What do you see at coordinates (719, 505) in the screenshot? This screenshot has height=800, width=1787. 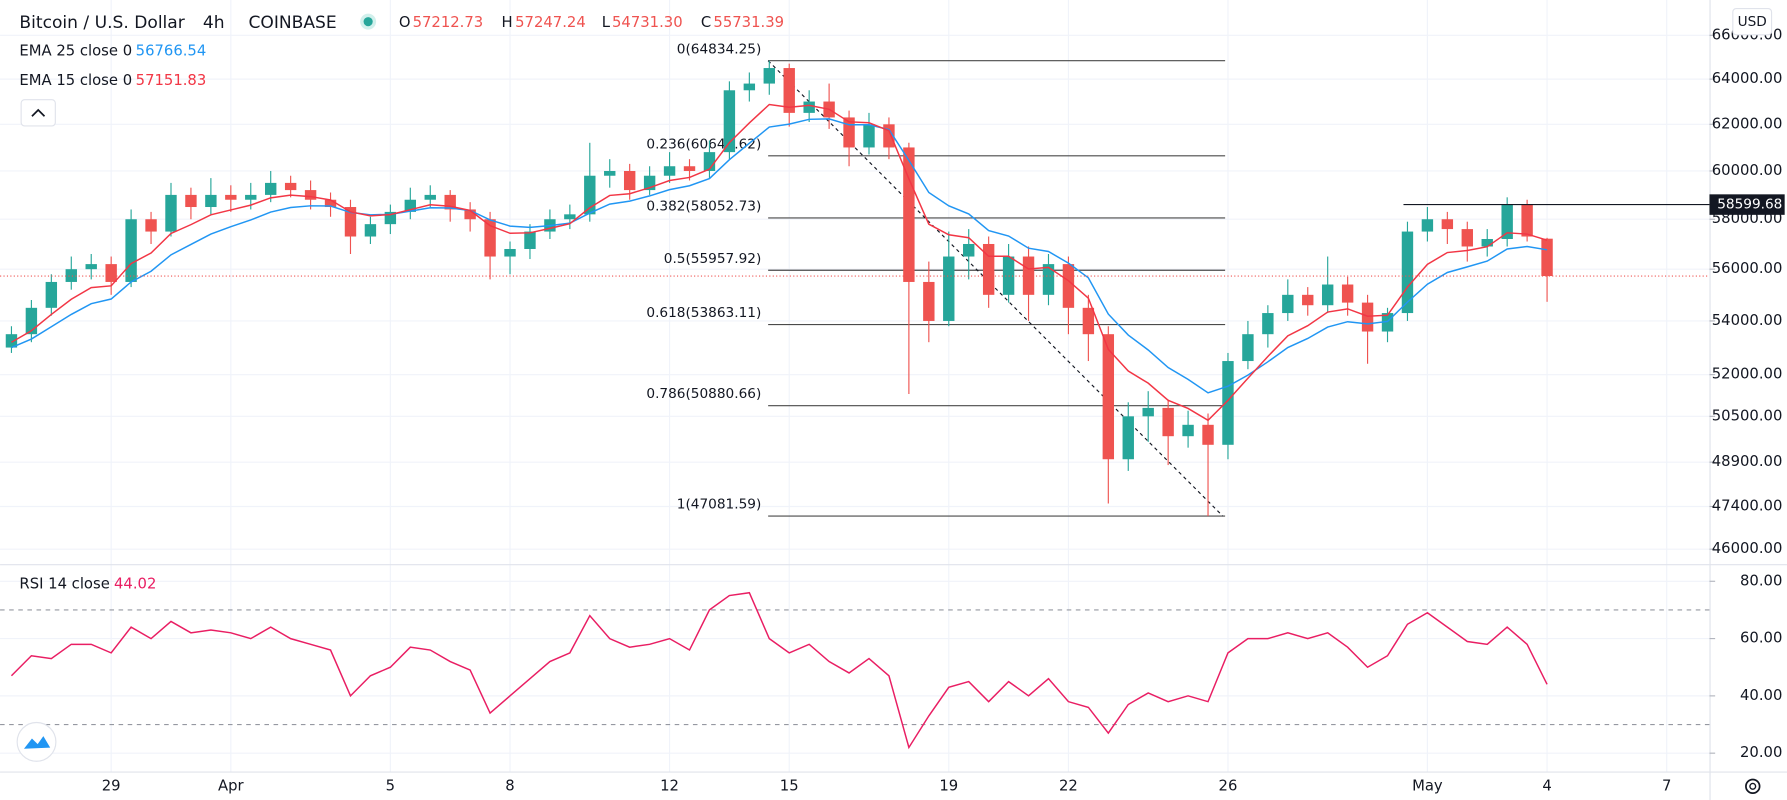 I see `fib-label: 1(47081.59)` at bounding box center [719, 505].